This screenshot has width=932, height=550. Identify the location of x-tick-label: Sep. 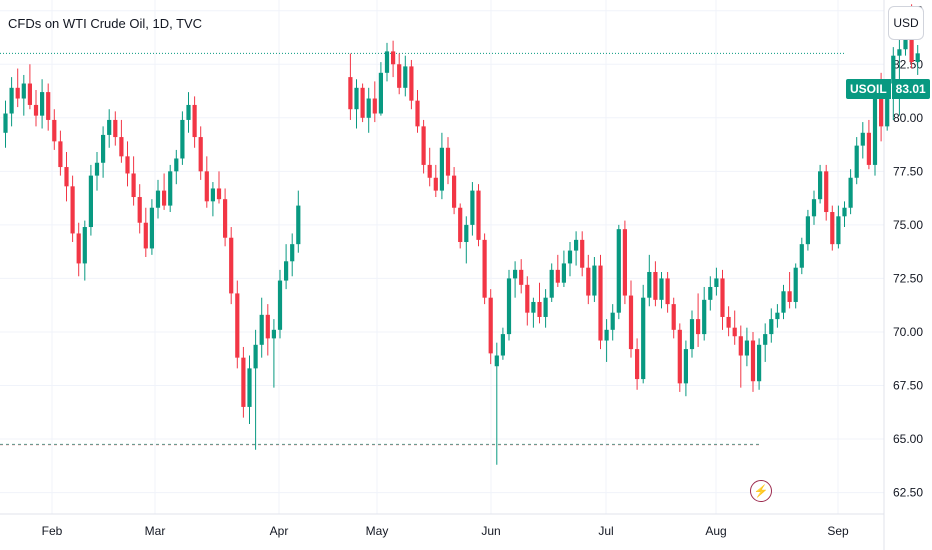
(838, 531).